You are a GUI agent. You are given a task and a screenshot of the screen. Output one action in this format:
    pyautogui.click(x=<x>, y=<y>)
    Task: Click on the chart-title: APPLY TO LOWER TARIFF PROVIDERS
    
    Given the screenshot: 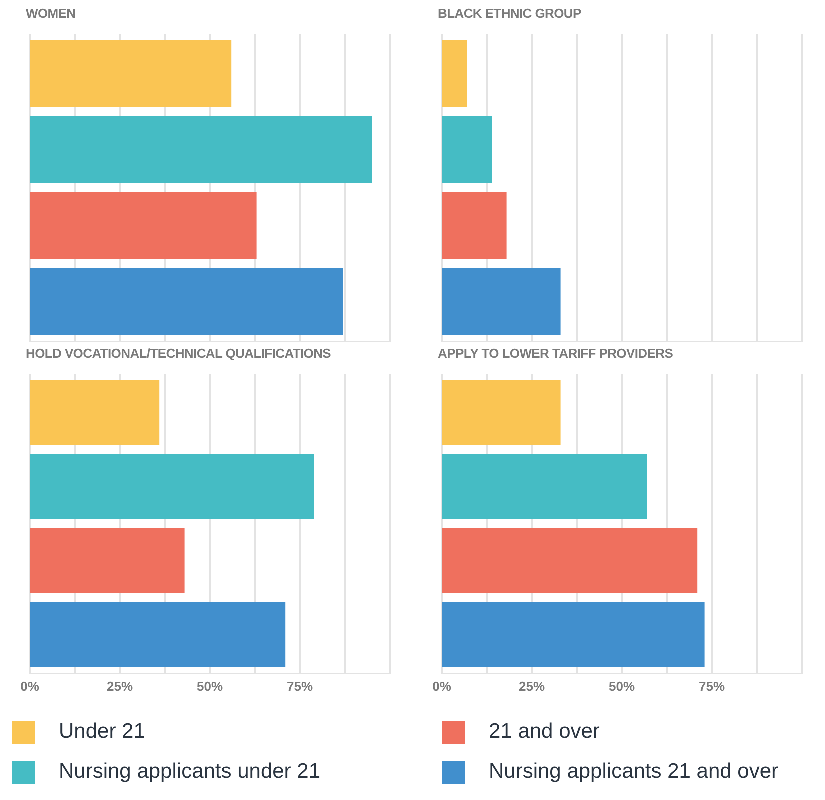 What is the action you would take?
    pyautogui.click(x=555, y=354)
    